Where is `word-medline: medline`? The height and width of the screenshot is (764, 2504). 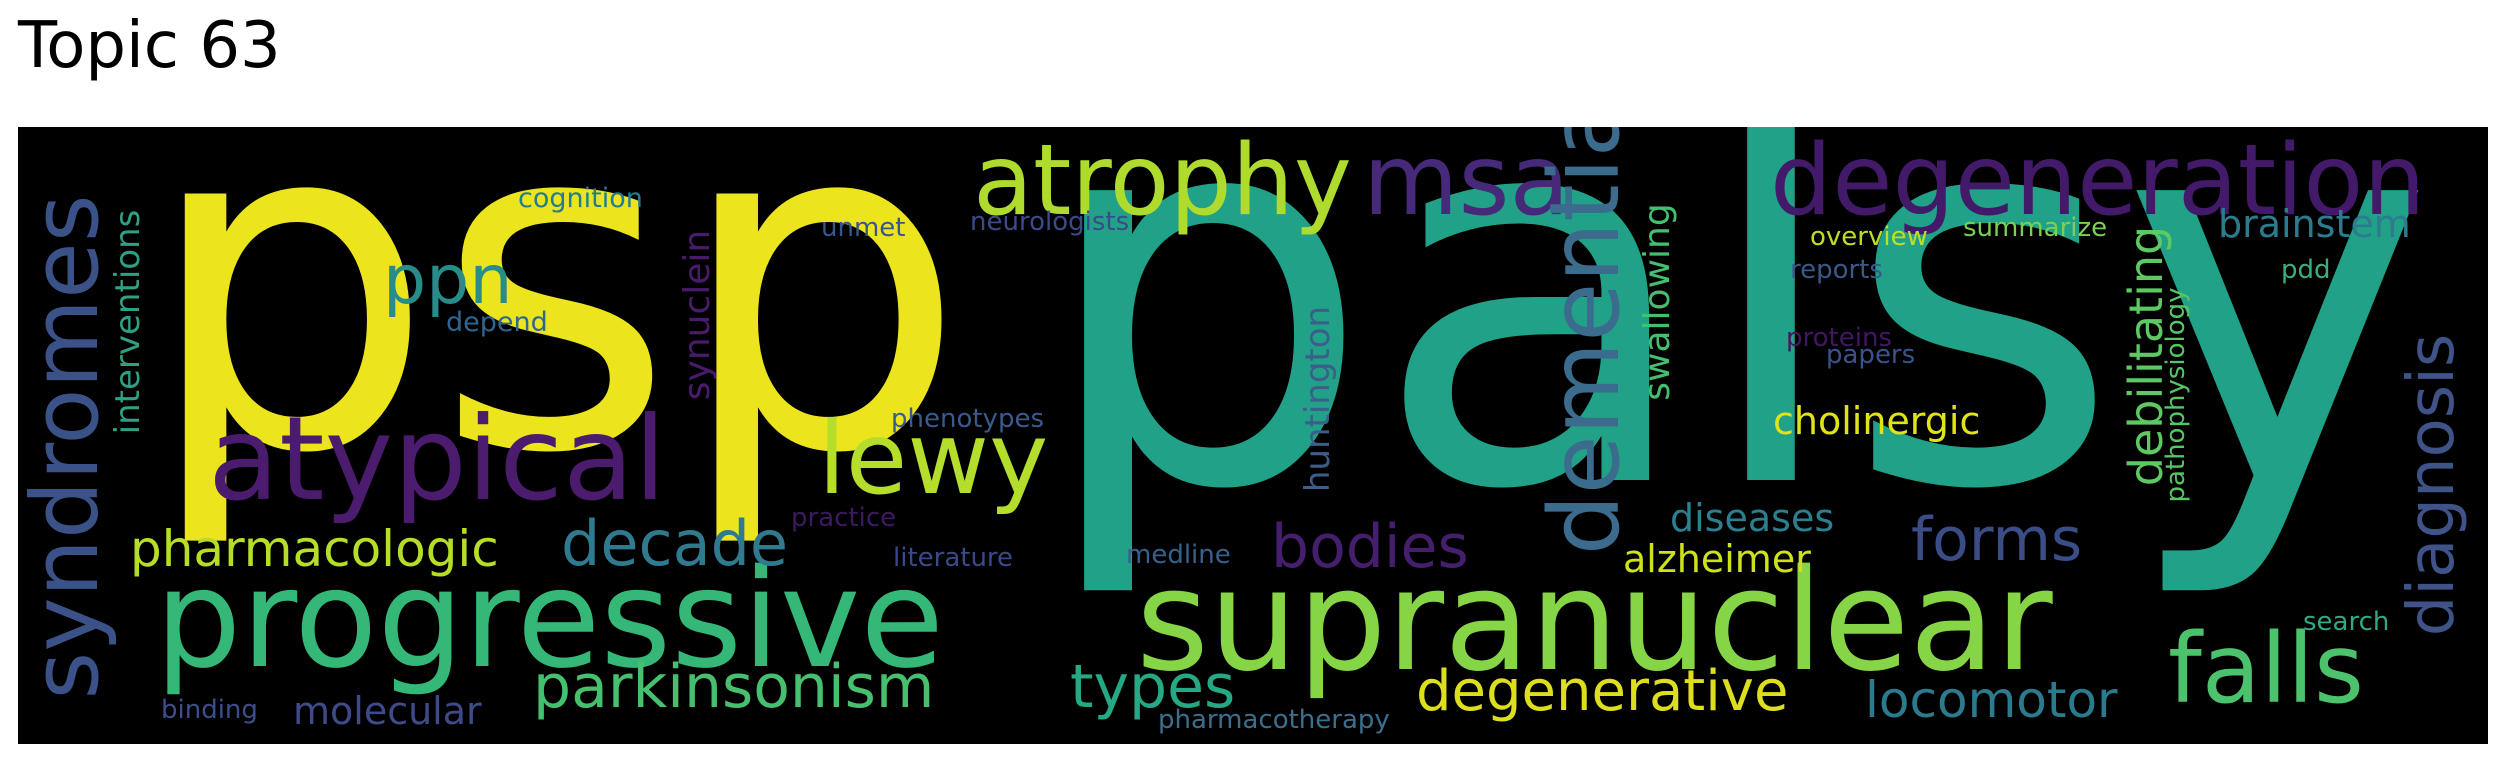
word-medline: medline is located at coordinates (1178, 555).